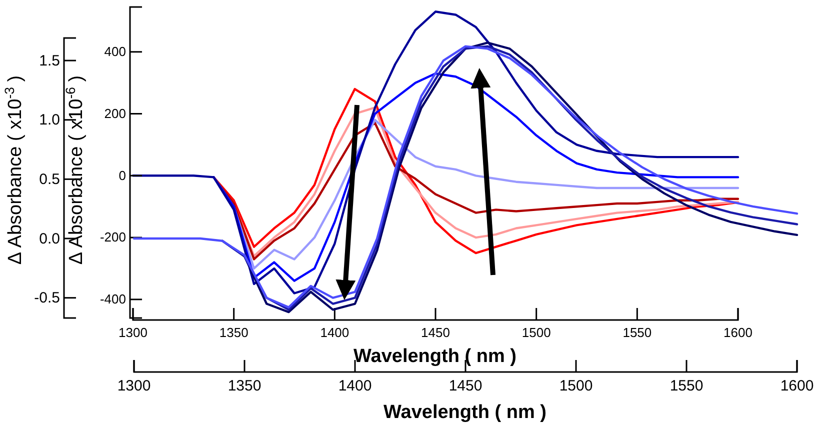 The height and width of the screenshot is (426, 834). Describe the element at coordinates (115, 113) in the screenshot. I see `y-tick-label: 200` at that location.